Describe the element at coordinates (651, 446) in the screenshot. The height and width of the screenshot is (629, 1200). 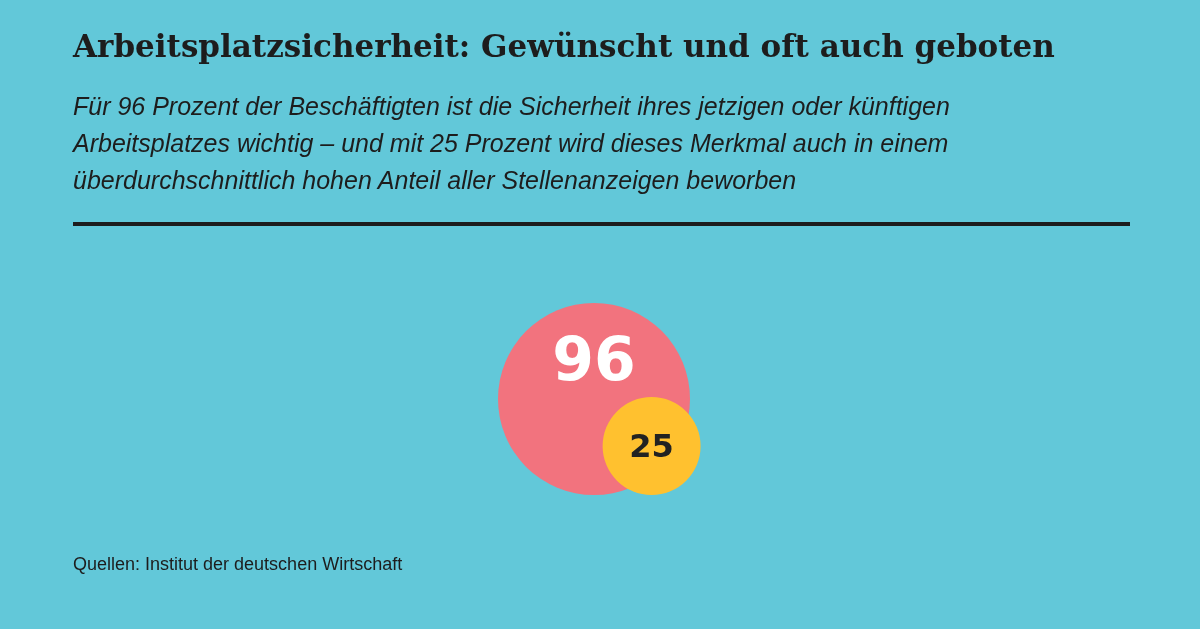
I see `data-label: 25` at that location.